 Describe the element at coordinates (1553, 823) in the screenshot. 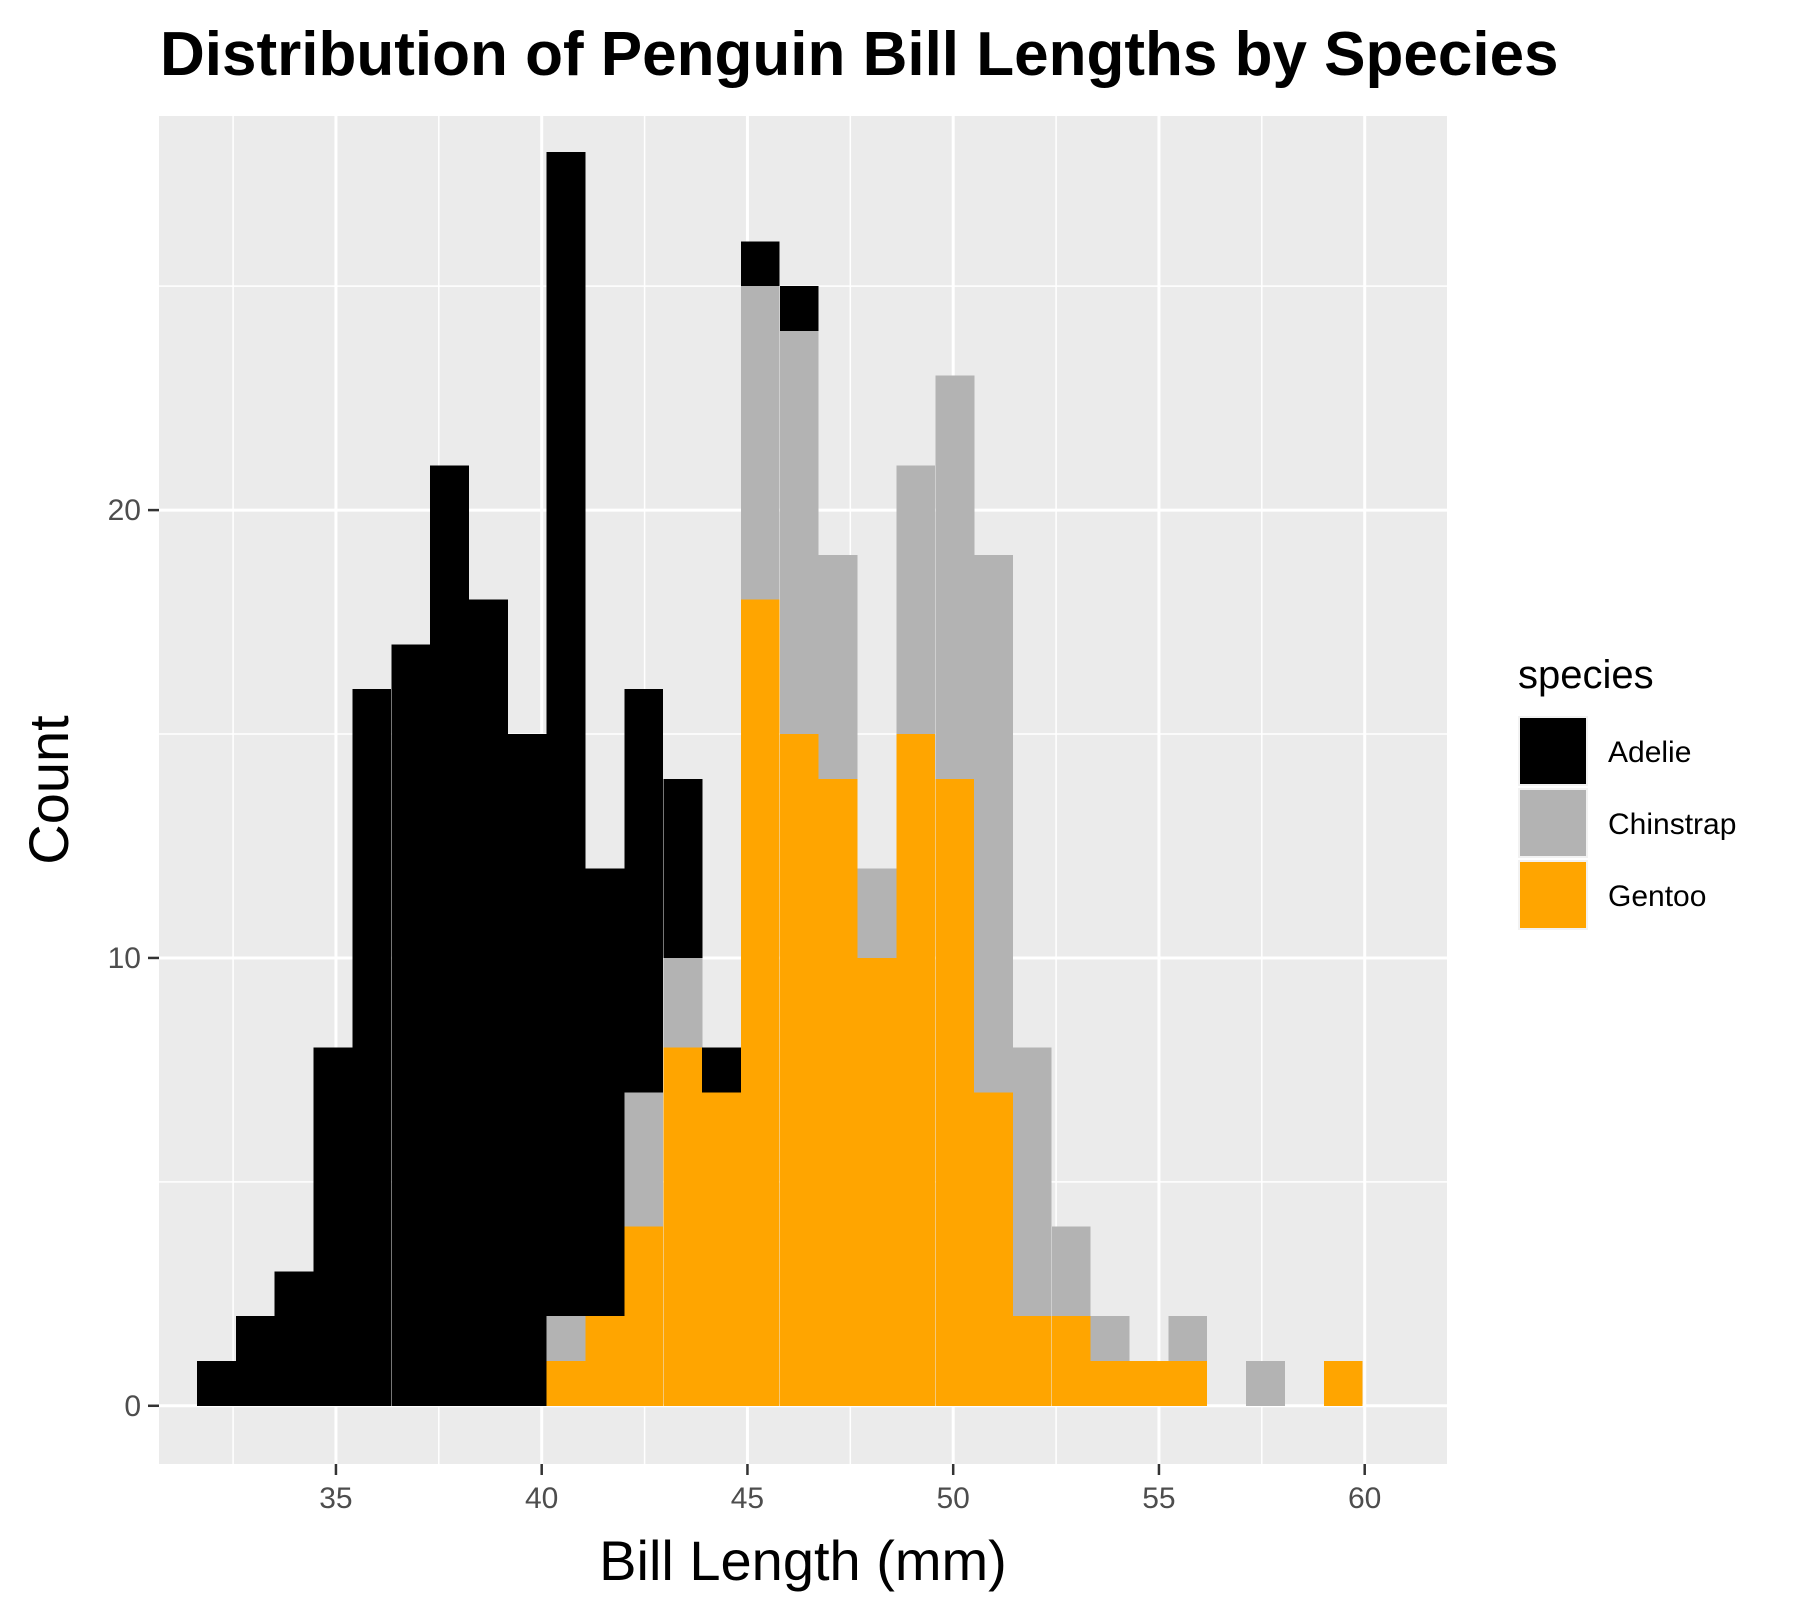

I see `legend-swatch-chinstrap` at that location.